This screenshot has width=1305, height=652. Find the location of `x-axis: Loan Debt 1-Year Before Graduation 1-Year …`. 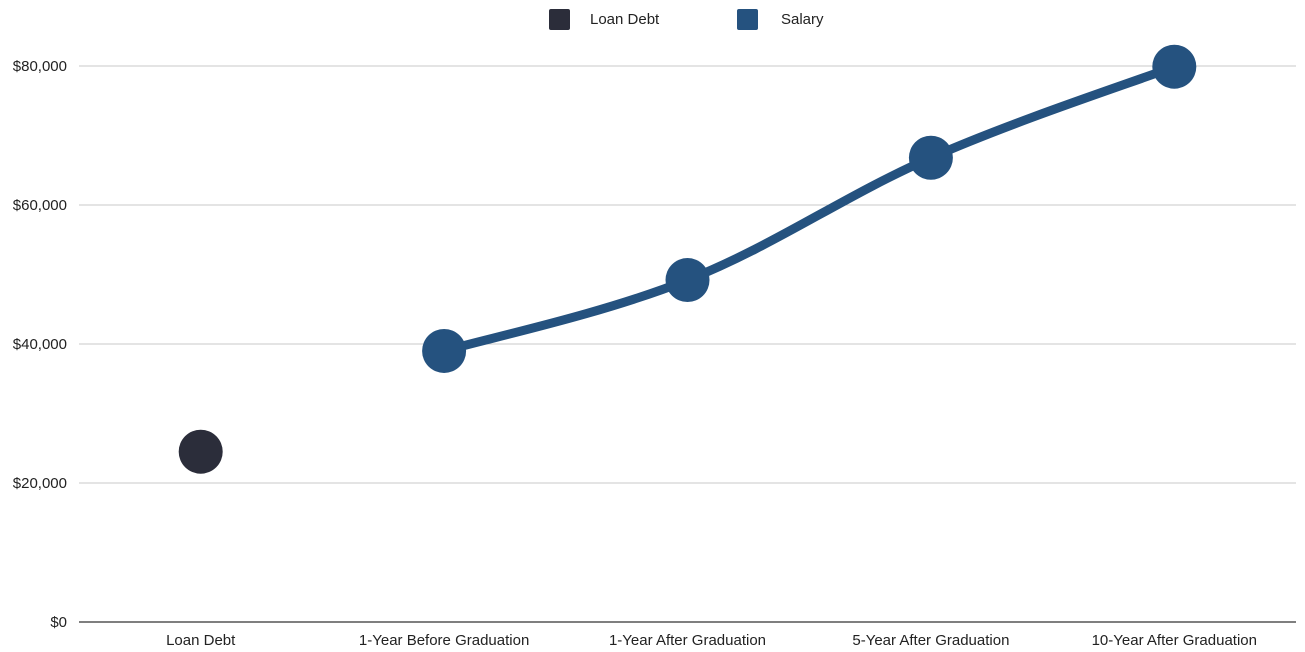

x-axis: Loan Debt 1-Year Before Graduation 1-Year … is located at coordinates (711, 640).